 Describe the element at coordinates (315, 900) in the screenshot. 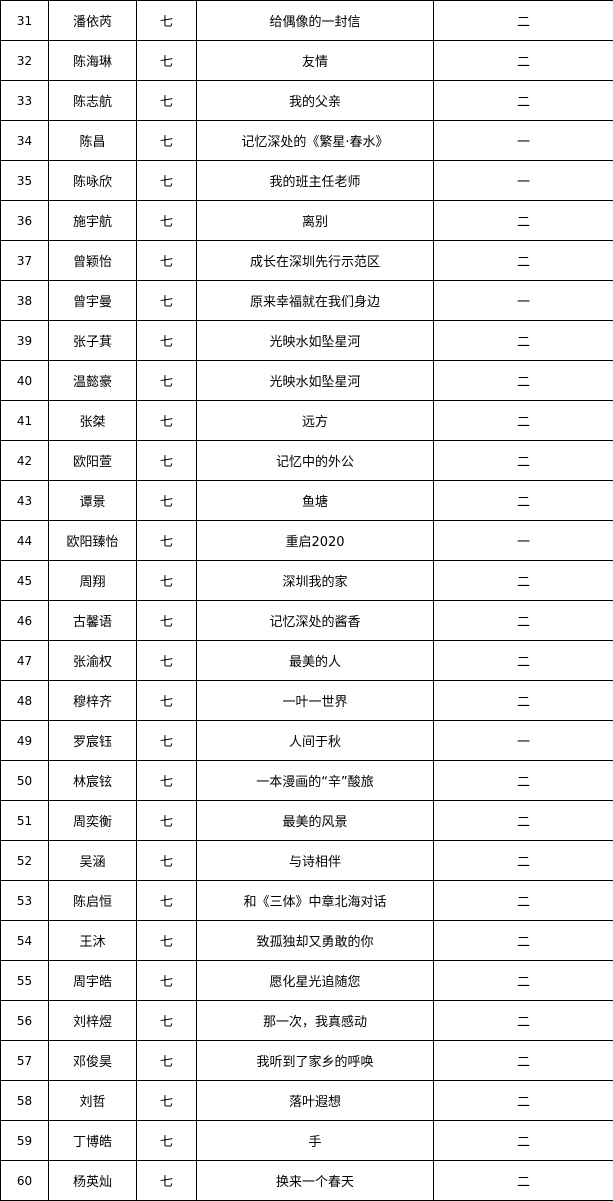

I see `essay-title-cell: 和《三体》中章北海对话` at that location.